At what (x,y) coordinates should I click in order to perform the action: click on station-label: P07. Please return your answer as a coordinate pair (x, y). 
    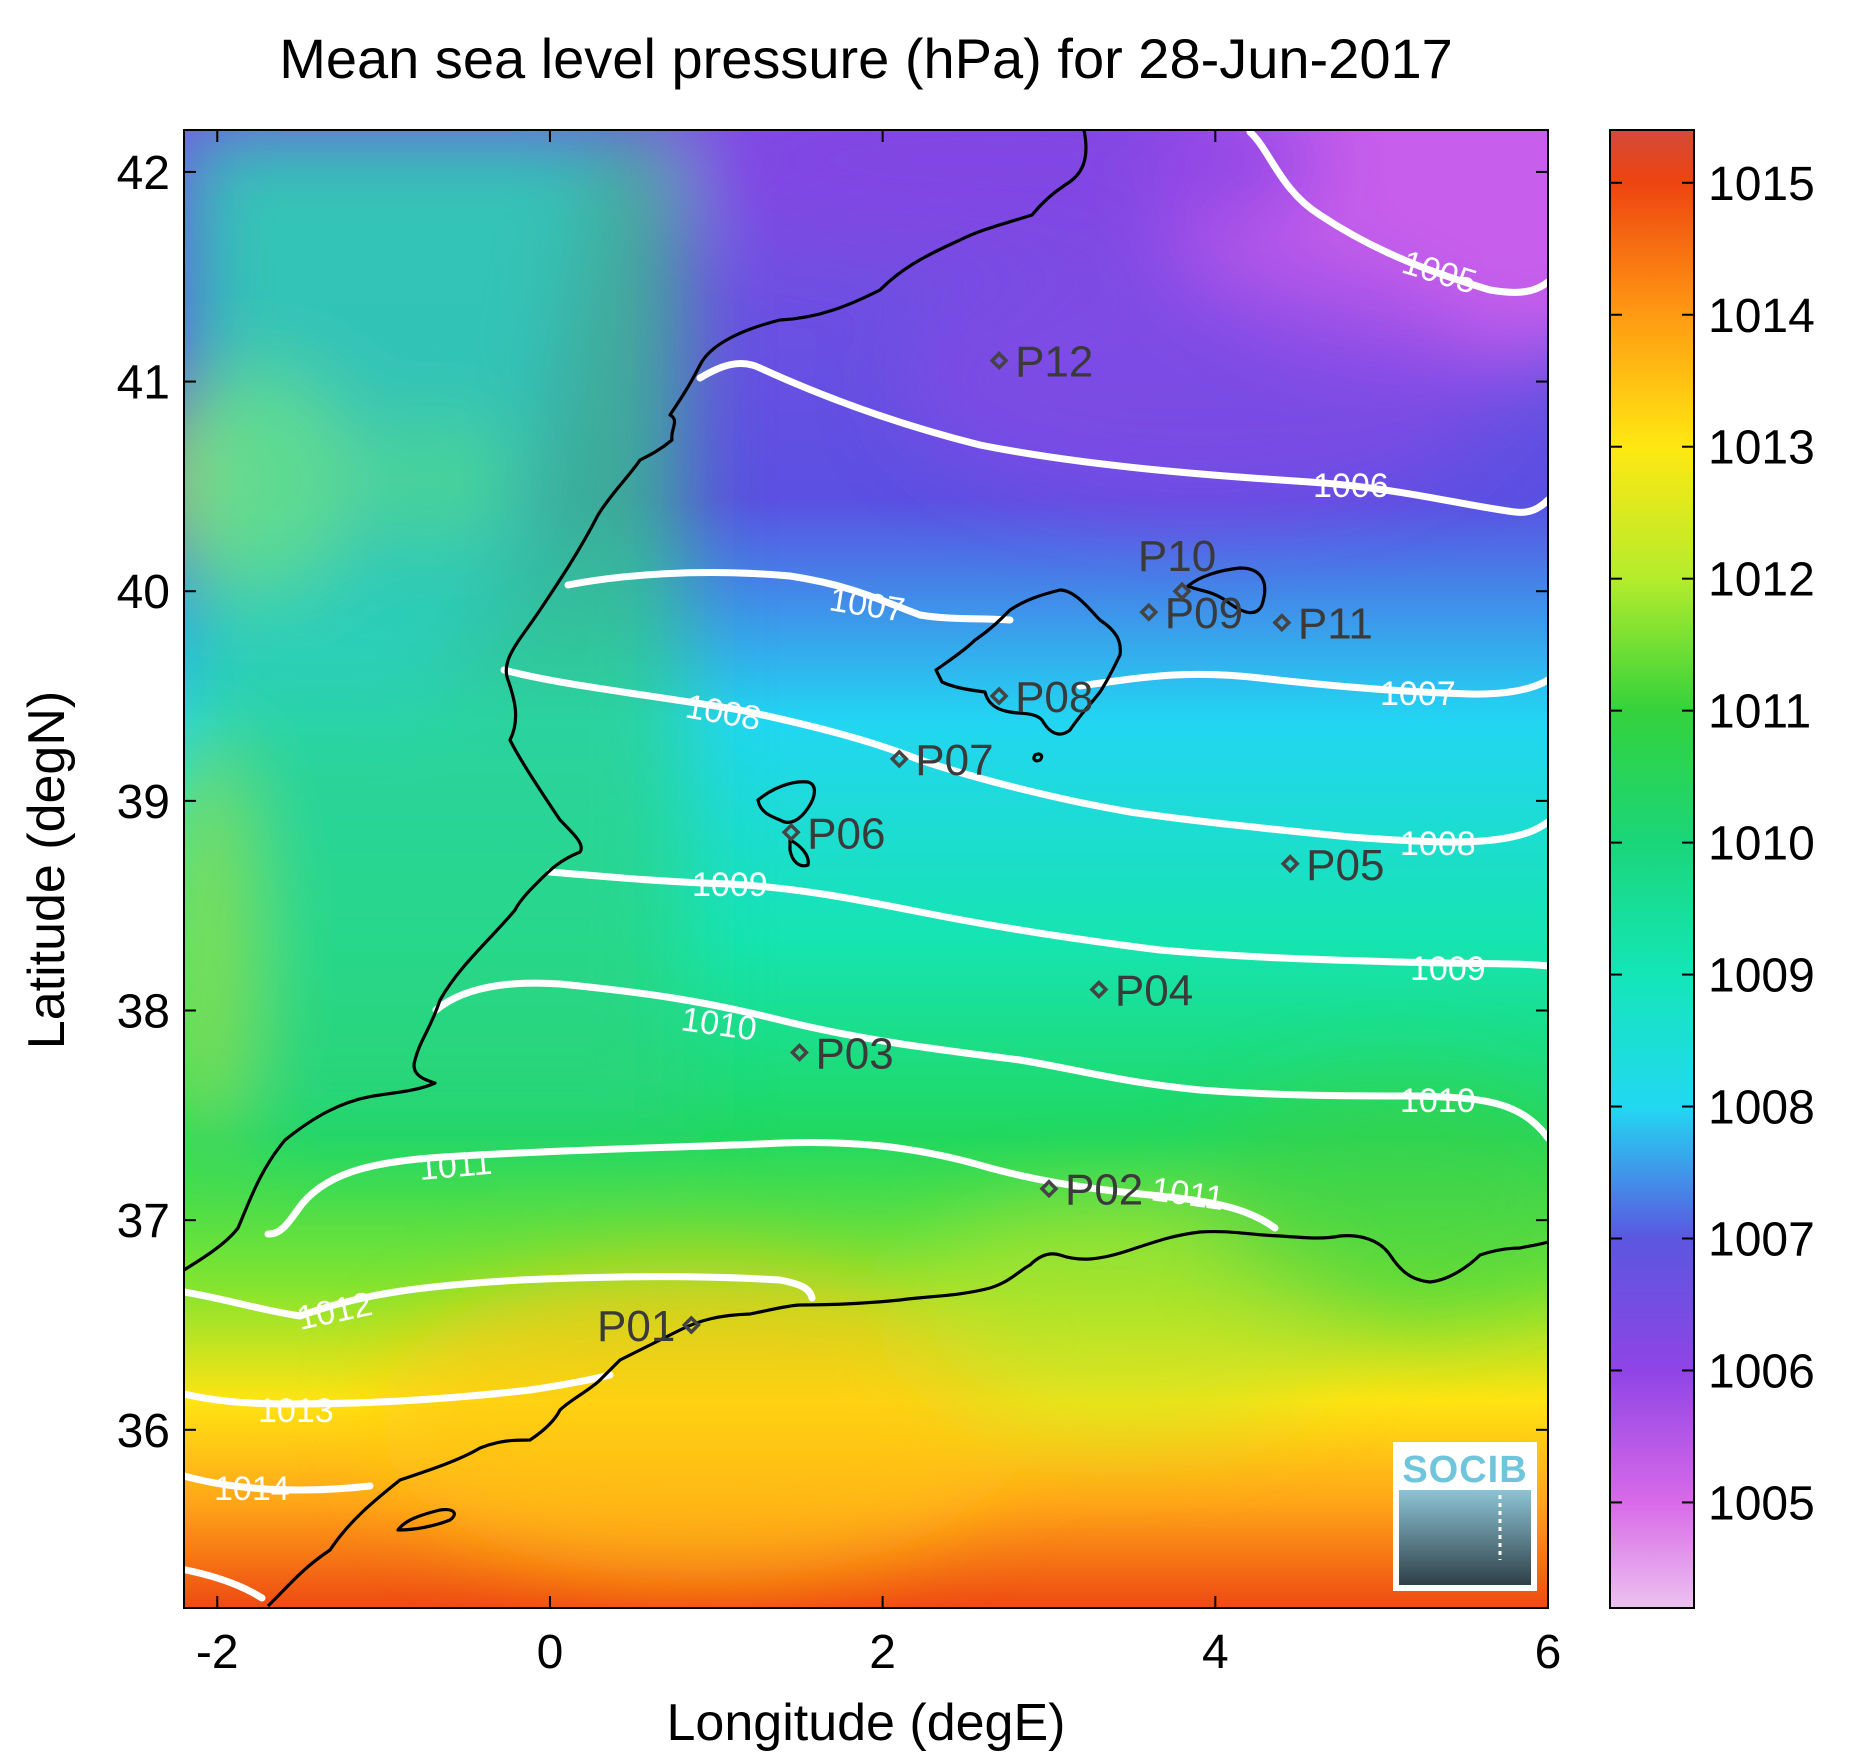
    Looking at the image, I should click on (954, 760).